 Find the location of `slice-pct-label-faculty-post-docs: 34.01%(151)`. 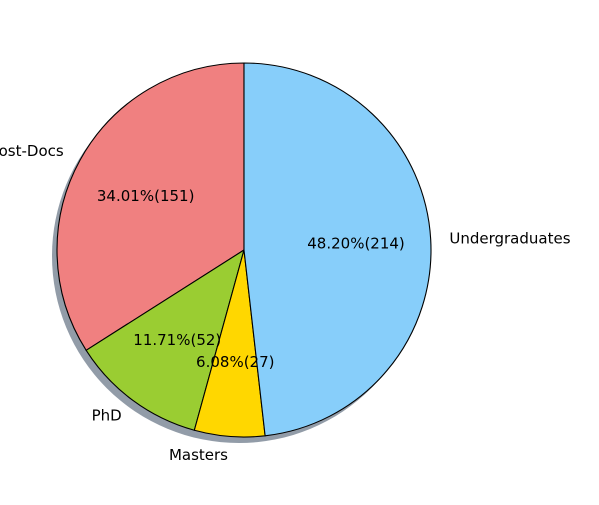

slice-pct-label-faculty-post-docs: 34.01%(151) is located at coordinates (146, 196).